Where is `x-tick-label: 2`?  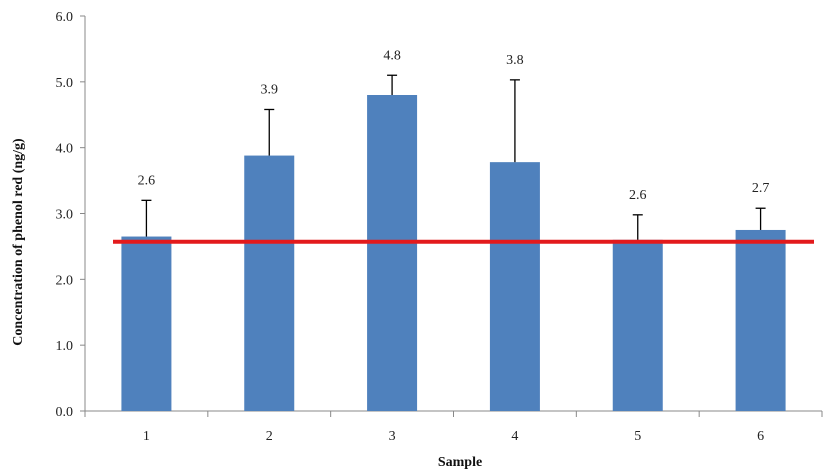 x-tick-label: 2 is located at coordinates (269, 436).